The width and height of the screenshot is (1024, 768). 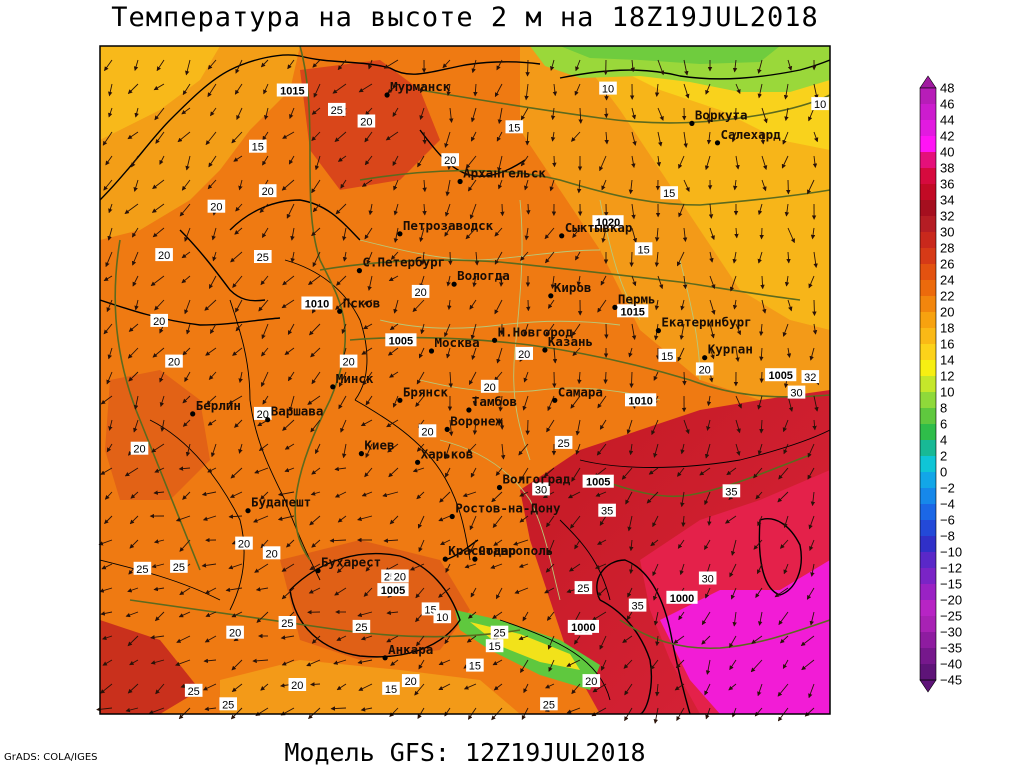 What do you see at coordinates (947, 296) in the screenshot?
I see `legend-tick-label: 22` at bounding box center [947, 296].